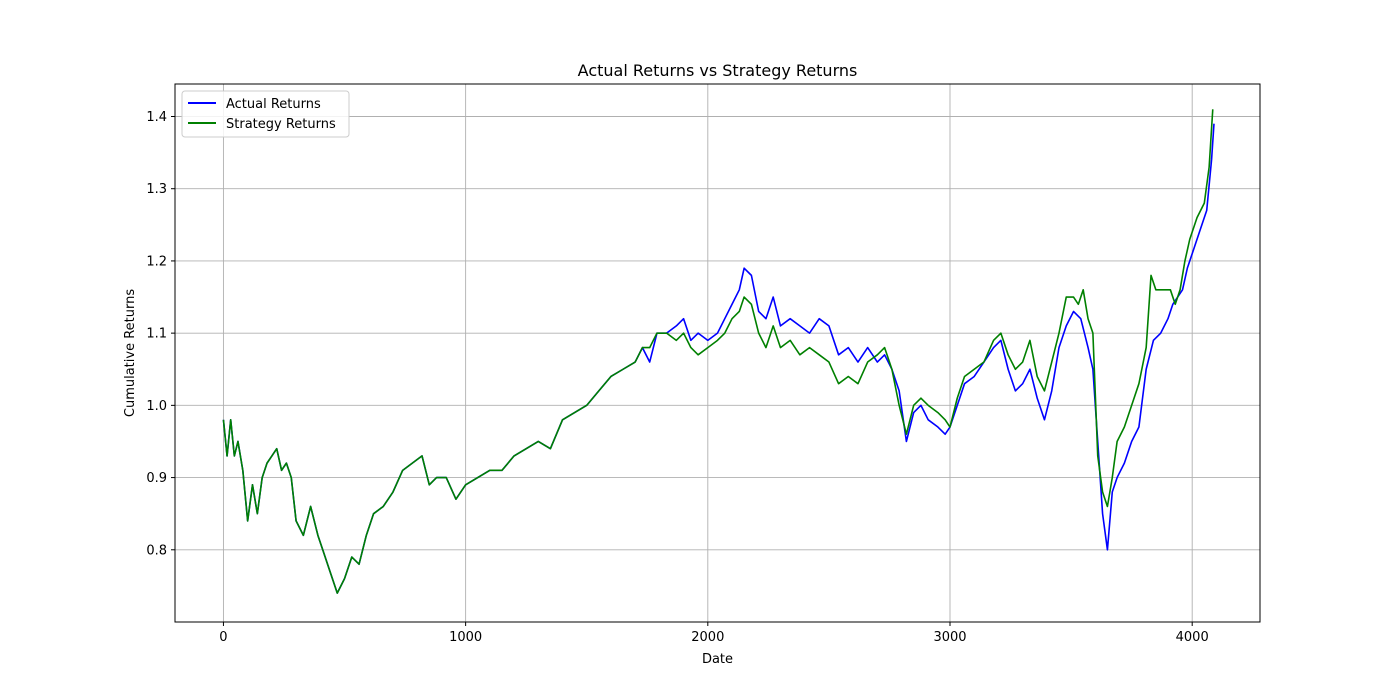  I want to click on legend-box, so click(265, 114).